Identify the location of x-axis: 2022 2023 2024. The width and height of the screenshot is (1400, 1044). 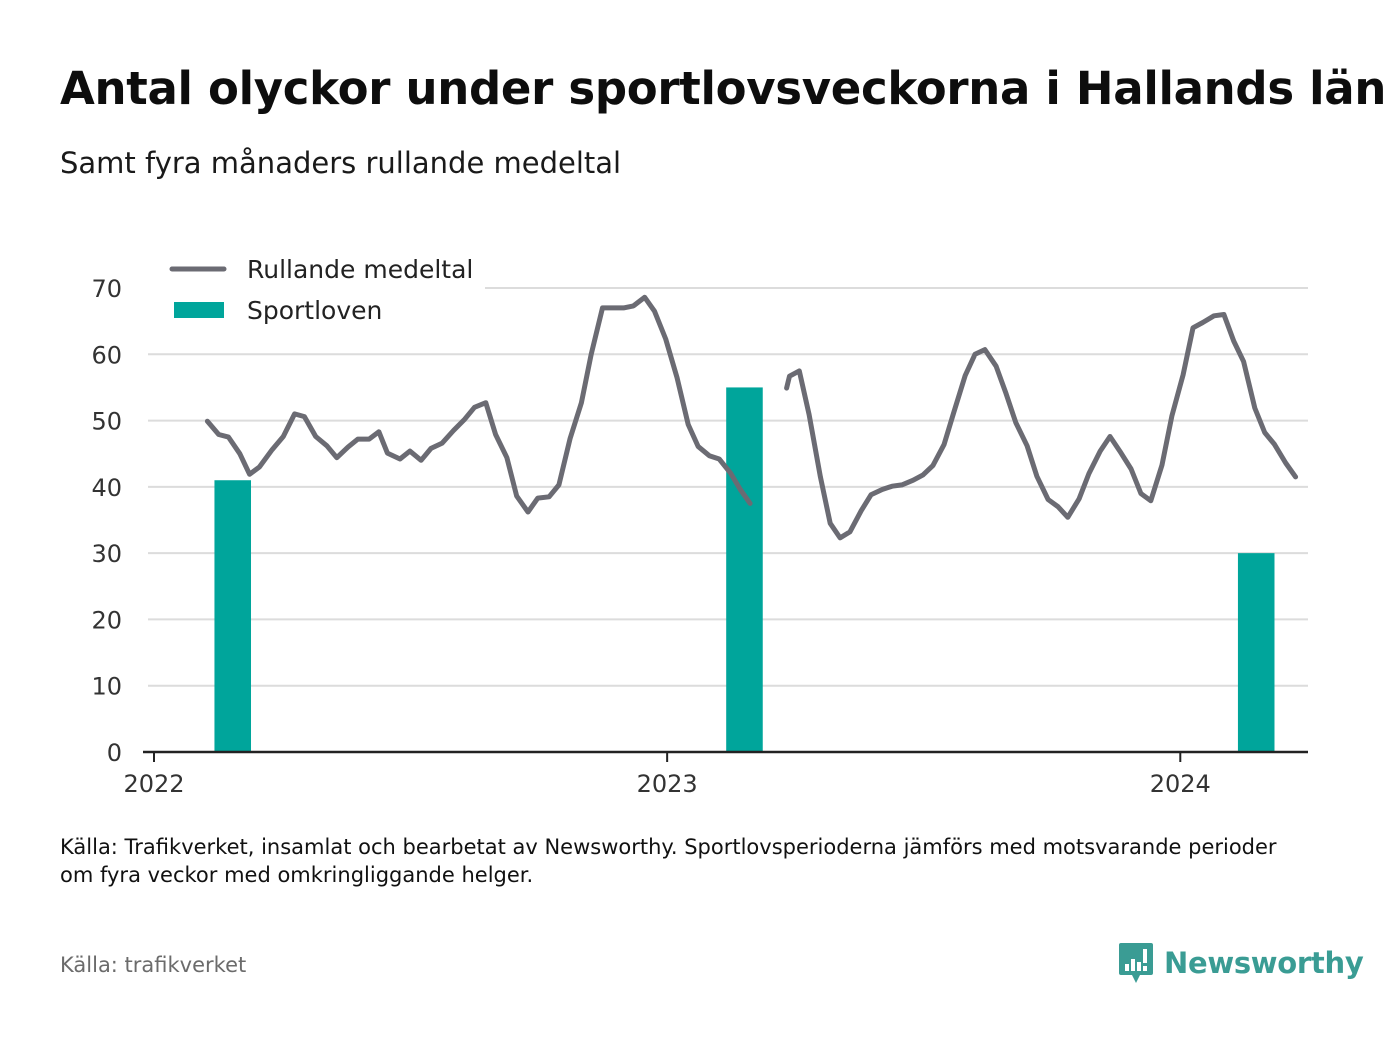
(715, 774).